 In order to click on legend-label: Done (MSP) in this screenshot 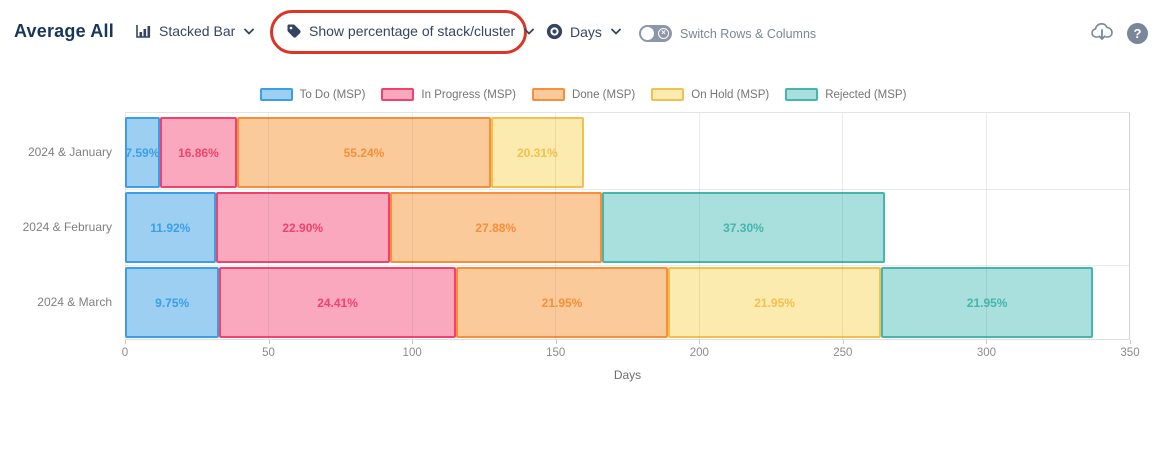, I will do `click(603, 94)`.